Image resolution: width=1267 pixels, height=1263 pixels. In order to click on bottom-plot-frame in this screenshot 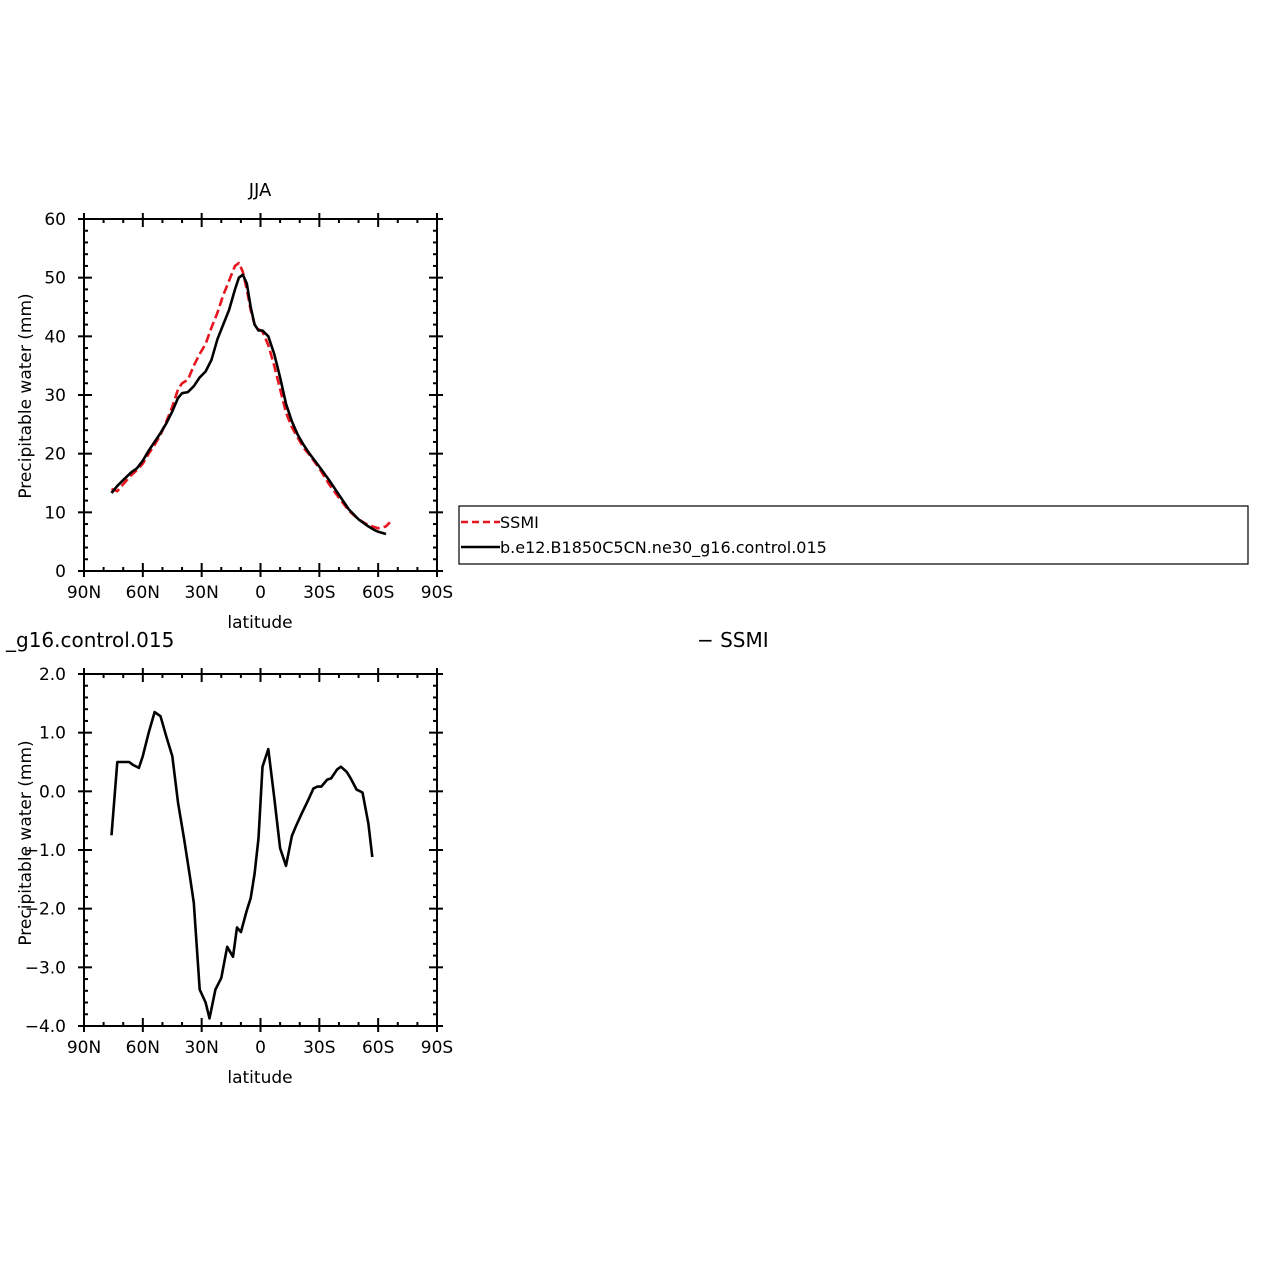, I will do `click(260, 850)`.